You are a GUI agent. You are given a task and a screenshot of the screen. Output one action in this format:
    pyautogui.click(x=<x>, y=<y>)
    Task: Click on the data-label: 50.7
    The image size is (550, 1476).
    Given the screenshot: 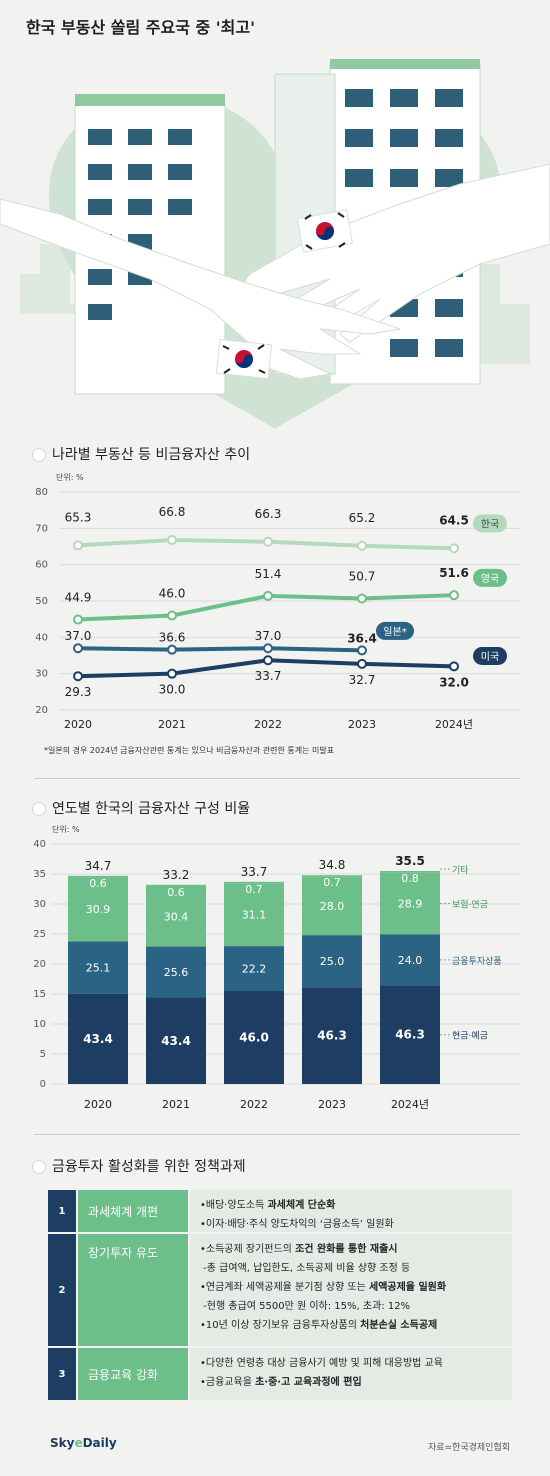 What is the action you would take?
    pyautogui.click(x=362, y=576)
    